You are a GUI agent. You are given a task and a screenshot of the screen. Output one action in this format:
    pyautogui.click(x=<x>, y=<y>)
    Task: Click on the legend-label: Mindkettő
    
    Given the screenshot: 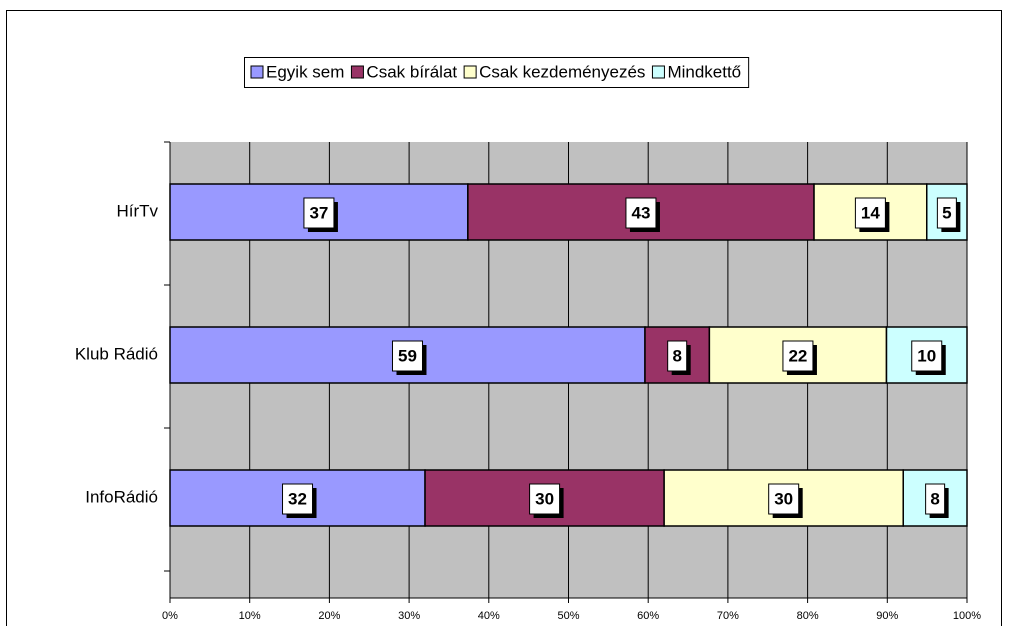 What is the action you would take?
    pyautogui.click(x=704, y=71)
    